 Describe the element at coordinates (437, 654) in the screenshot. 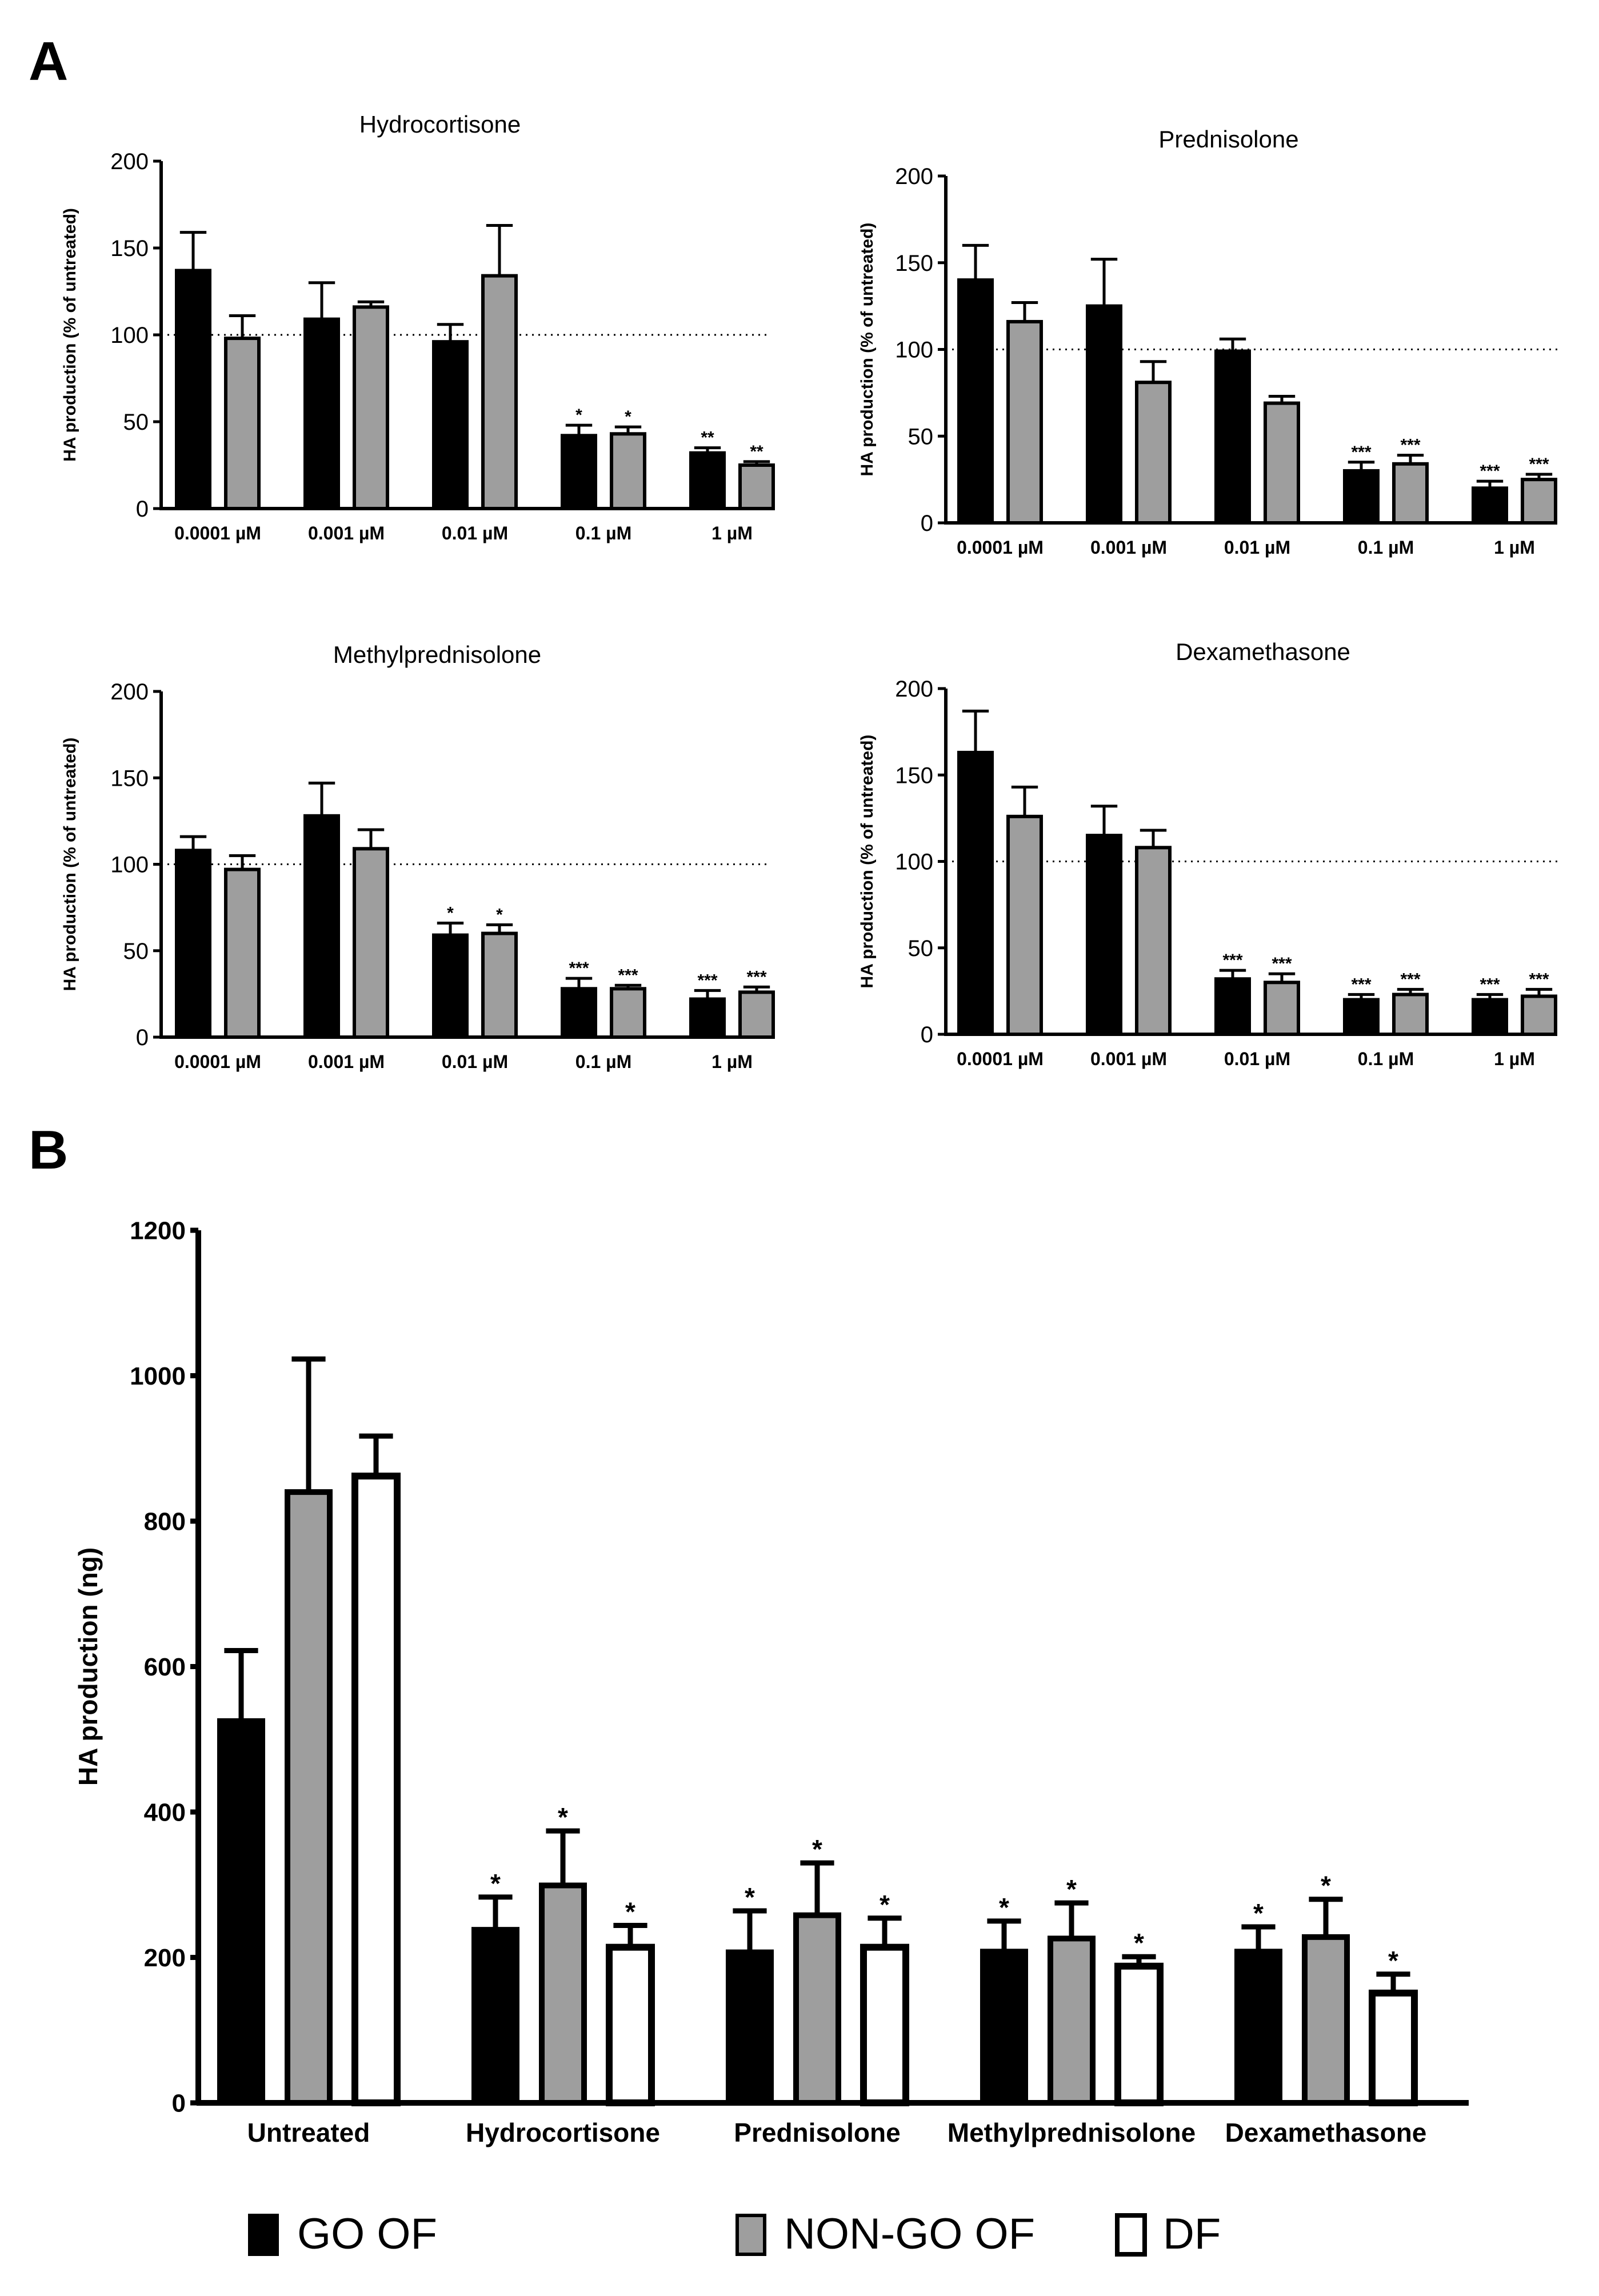

I see `chart-title: Methylprednisolone` at that location.